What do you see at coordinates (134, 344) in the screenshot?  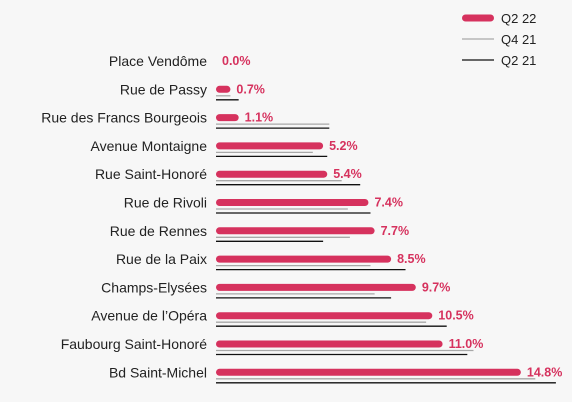 I see `category-label: Faubourg Saint-Honoré` at bounding box center [134, 344].